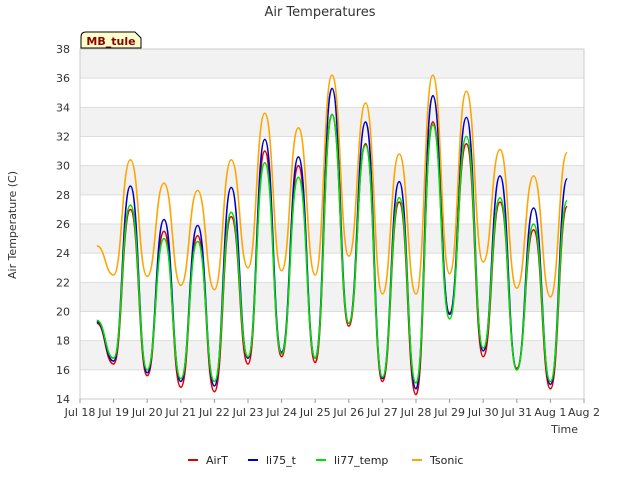 This screenshot has width=640, height=480. What do you see at coordinates (446, 460) in the screenshot?
I see `legend-label: Tsonic` at bounding box center [446, 460].